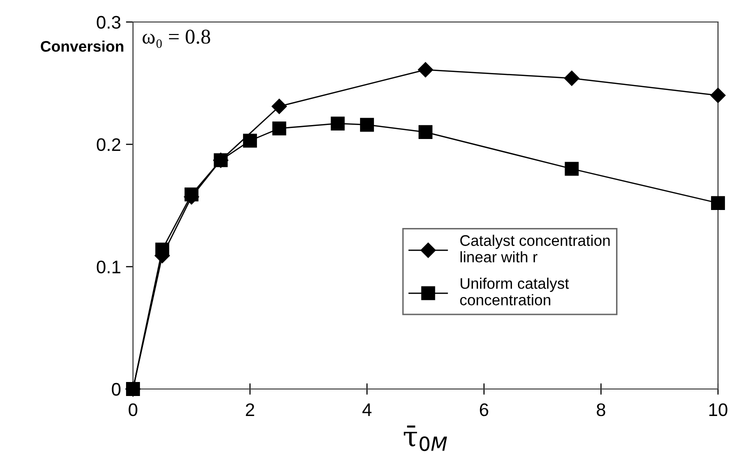 This screenshot has width=731, height=470. I want to click on x-tick-label: 10, so click(718, 409).